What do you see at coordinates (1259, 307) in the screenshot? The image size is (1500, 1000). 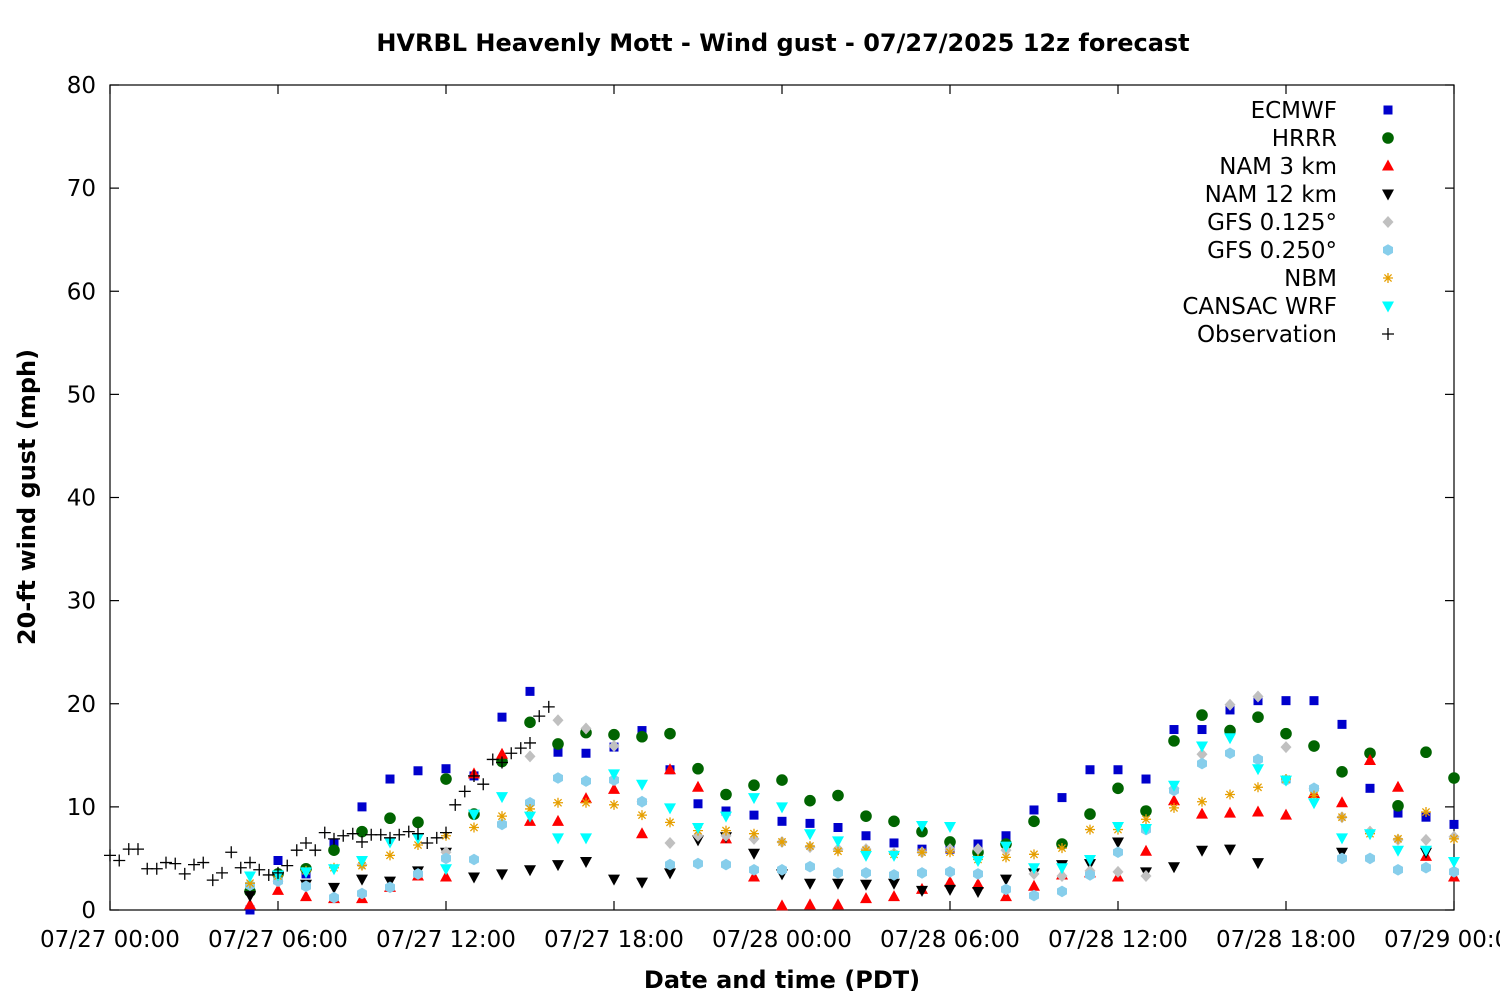 I see `legend-label: CANSAC WRF` at bounding box center [1259, 307].